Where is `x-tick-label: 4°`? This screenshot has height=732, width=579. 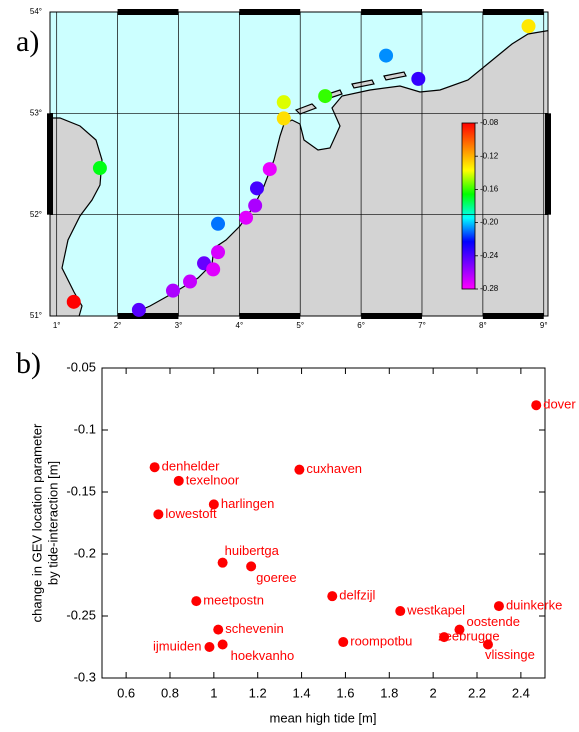 x-tick-label: 4° is located at coordinates (240, 325).